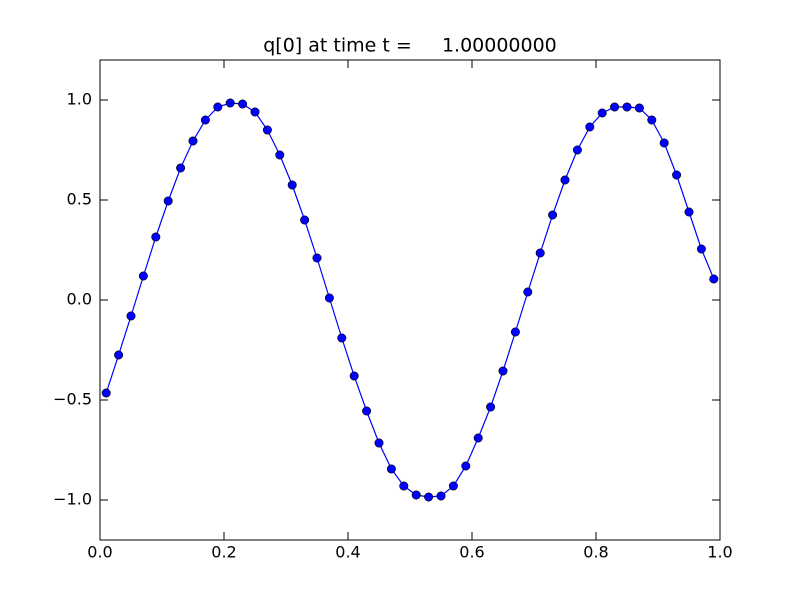  I want to click on y-tick-label: 1.0, so click(79, 99).